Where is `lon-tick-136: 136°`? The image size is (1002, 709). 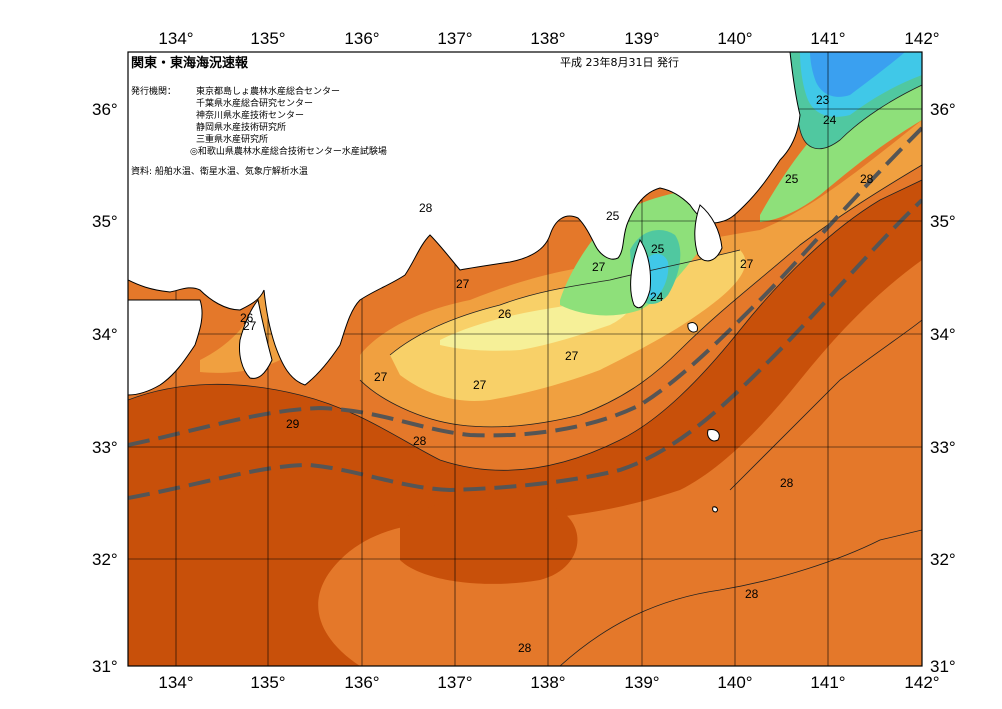
lon-tick-136: 136° is located at coordinates (361, 38).